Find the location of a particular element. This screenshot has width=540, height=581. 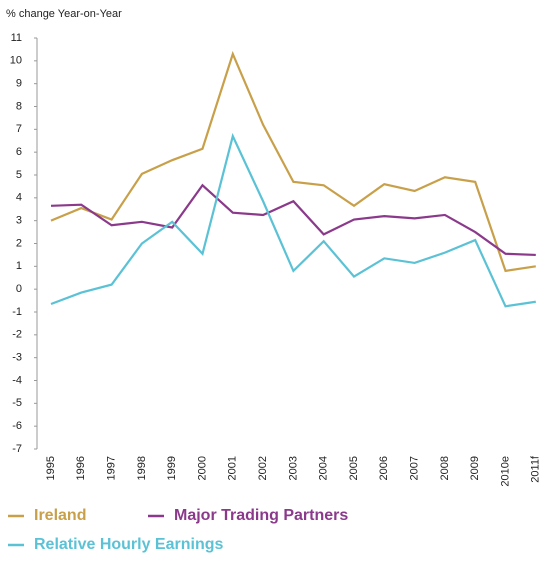

x-tick-label: 1995 is located at coordinates (51, 468).